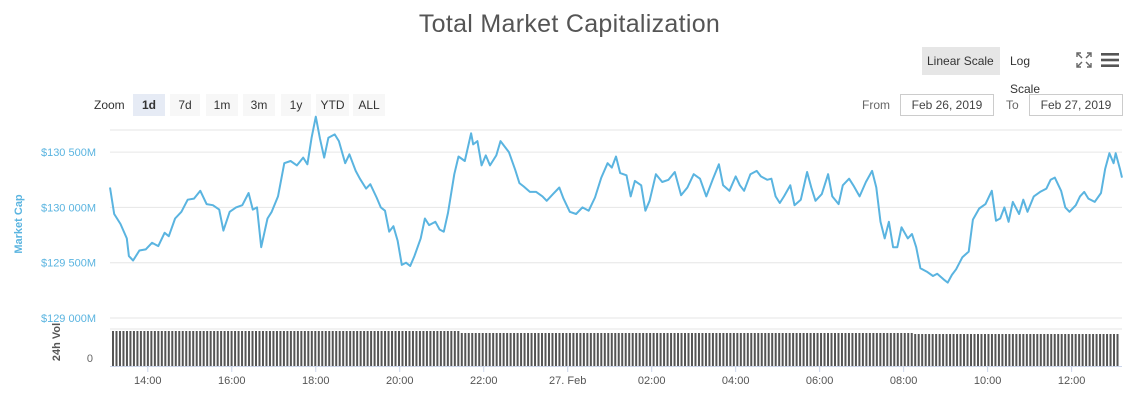 This screenshot has height=409, width=1139. What do you see at coordinates (68, 208) in the screenshot?
I see `y-tick-label: $130 000M` at bounding box center [68, 208].